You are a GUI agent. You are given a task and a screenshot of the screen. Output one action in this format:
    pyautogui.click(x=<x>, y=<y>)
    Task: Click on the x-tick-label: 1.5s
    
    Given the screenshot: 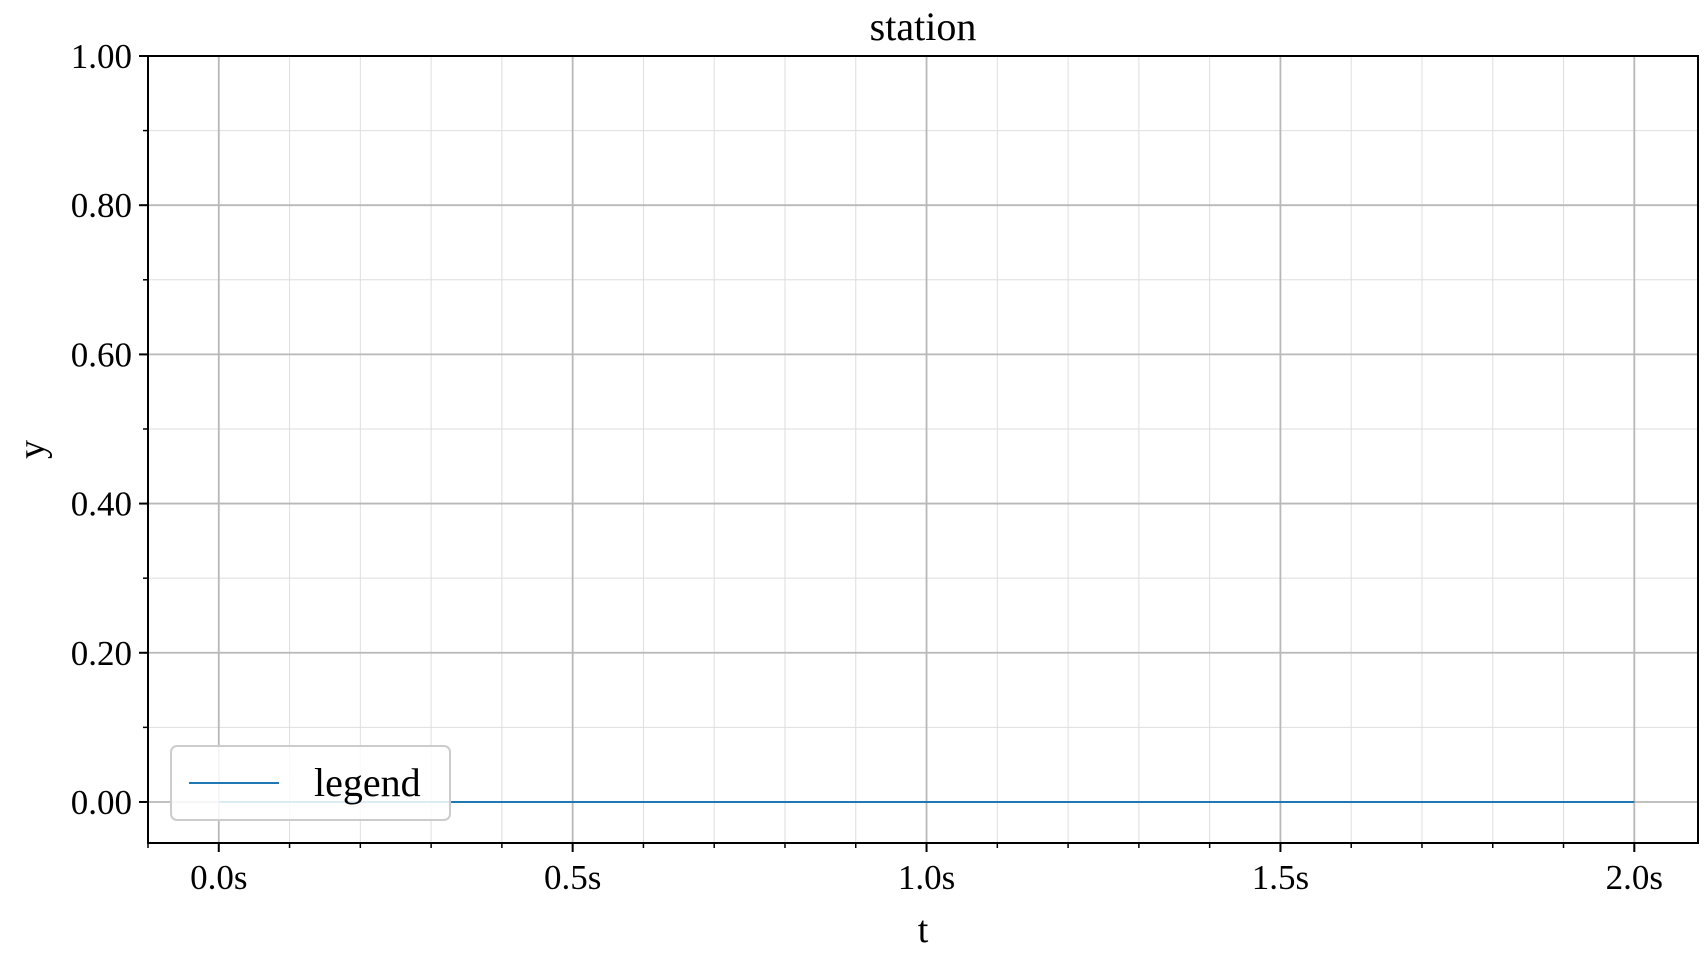 What is the action you would take?
    pyautogui.click(x=1280, y=877)
    